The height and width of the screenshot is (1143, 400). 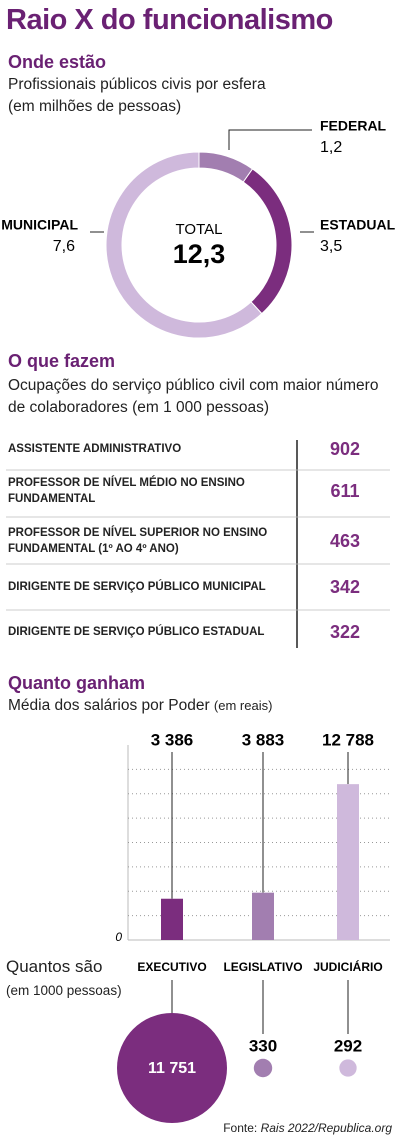 I want to click on value-label: 3 386, so click(x=172, y=739).